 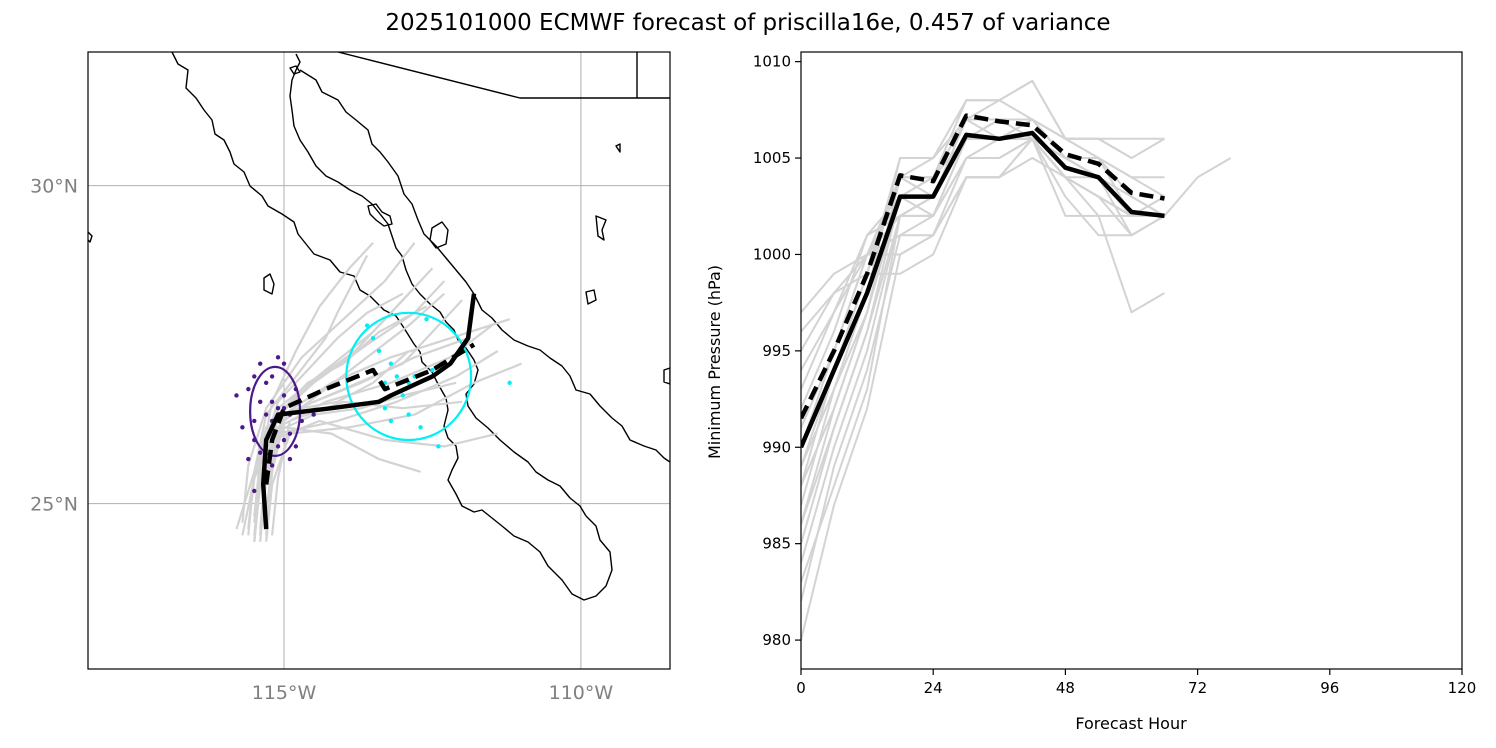 I want to click on island-cedros, so click(x=269, y=284).